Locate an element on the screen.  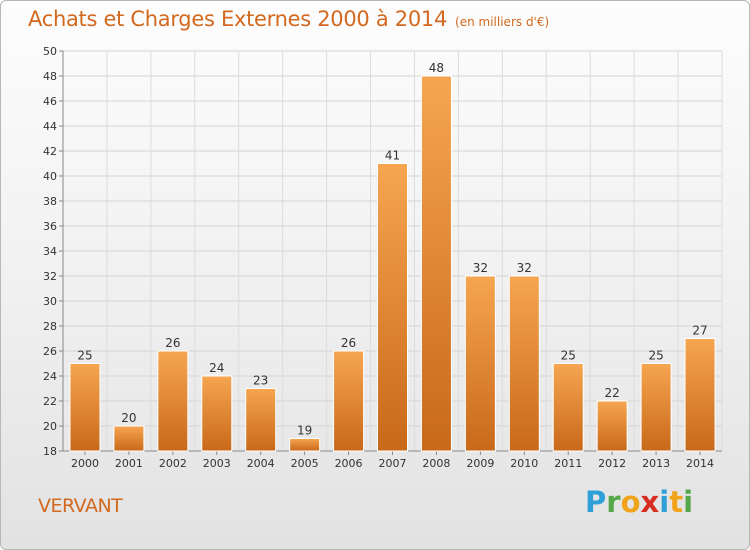
y-tick-label: 22 is located at coordinates (50, 401).